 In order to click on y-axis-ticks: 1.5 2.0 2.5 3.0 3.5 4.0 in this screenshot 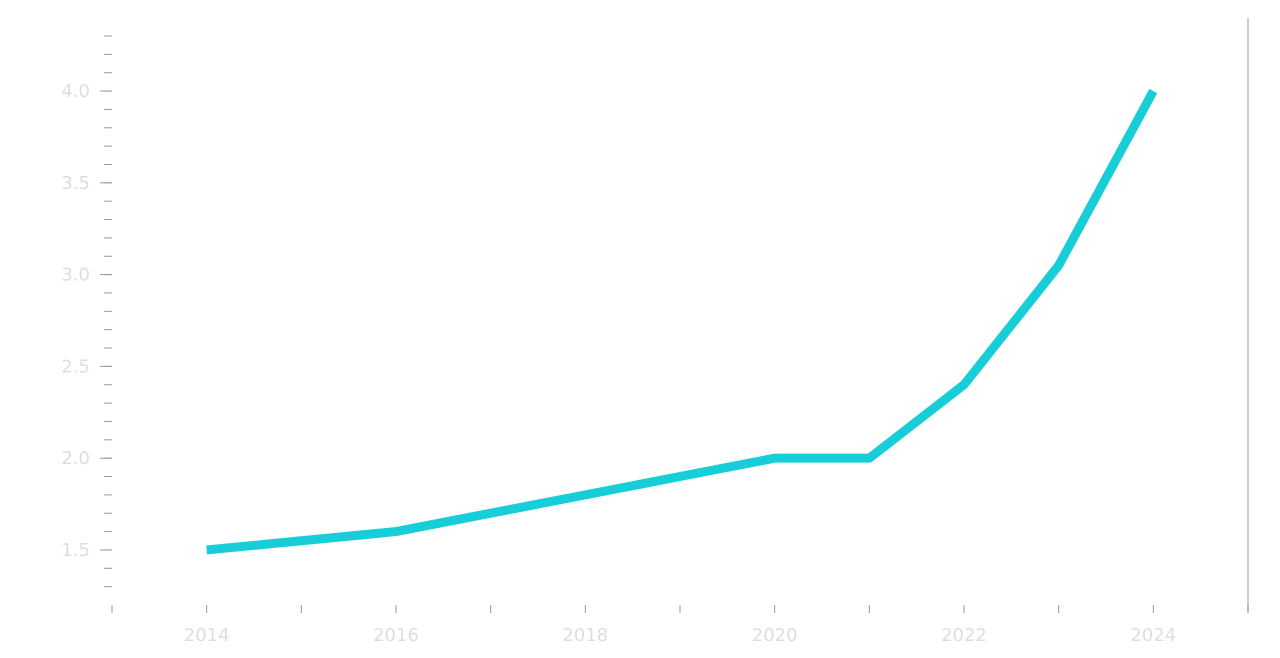, I will do `click(86, 311)`.